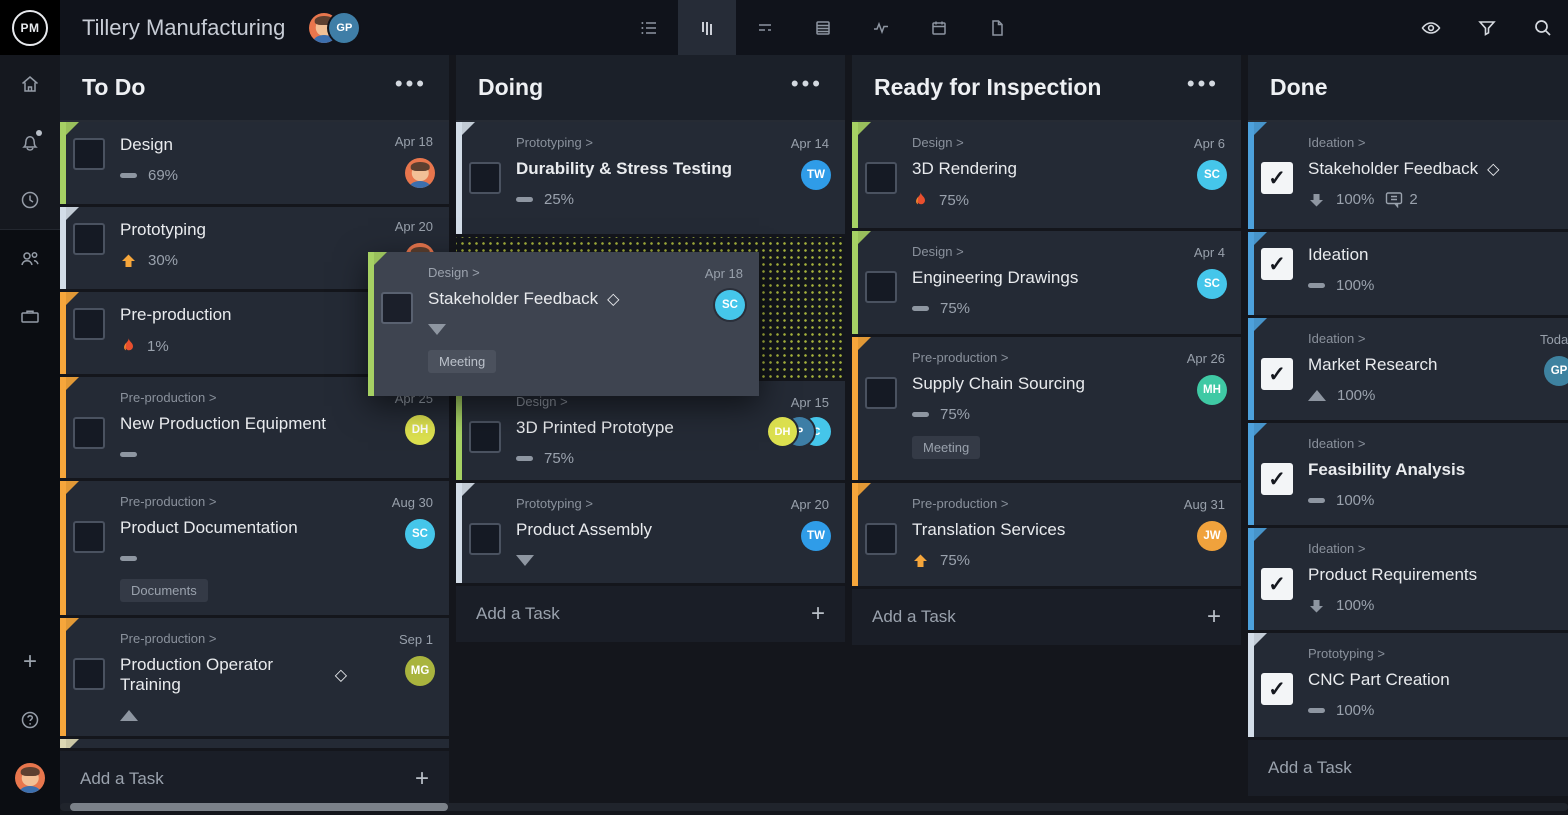 This screenshot has height=815, width=1568. What do you see at coordinates (650, 88) in the screenshot?
I see `column-header: Doing •••` at bounding box center [650, 88].